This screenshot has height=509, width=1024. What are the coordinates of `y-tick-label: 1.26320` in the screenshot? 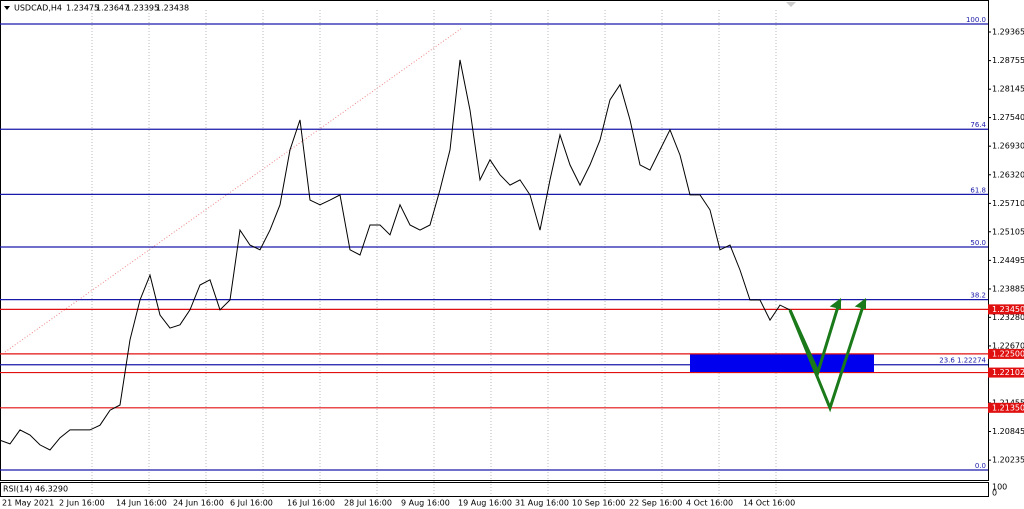 It's located at (1008, 174).